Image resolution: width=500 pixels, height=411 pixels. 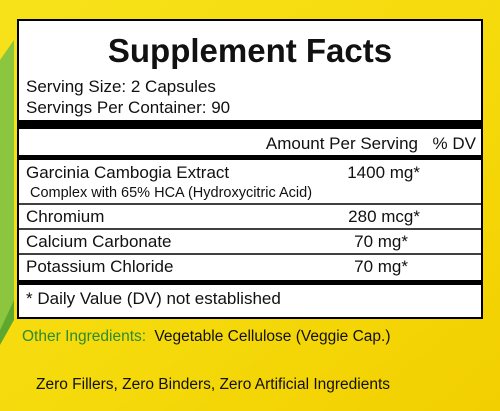 What do you see at coordinates (84, 336) in the screenshot?
I see `other-ingredients-label: Other Ingredients:` at bounding box center [84, 336].